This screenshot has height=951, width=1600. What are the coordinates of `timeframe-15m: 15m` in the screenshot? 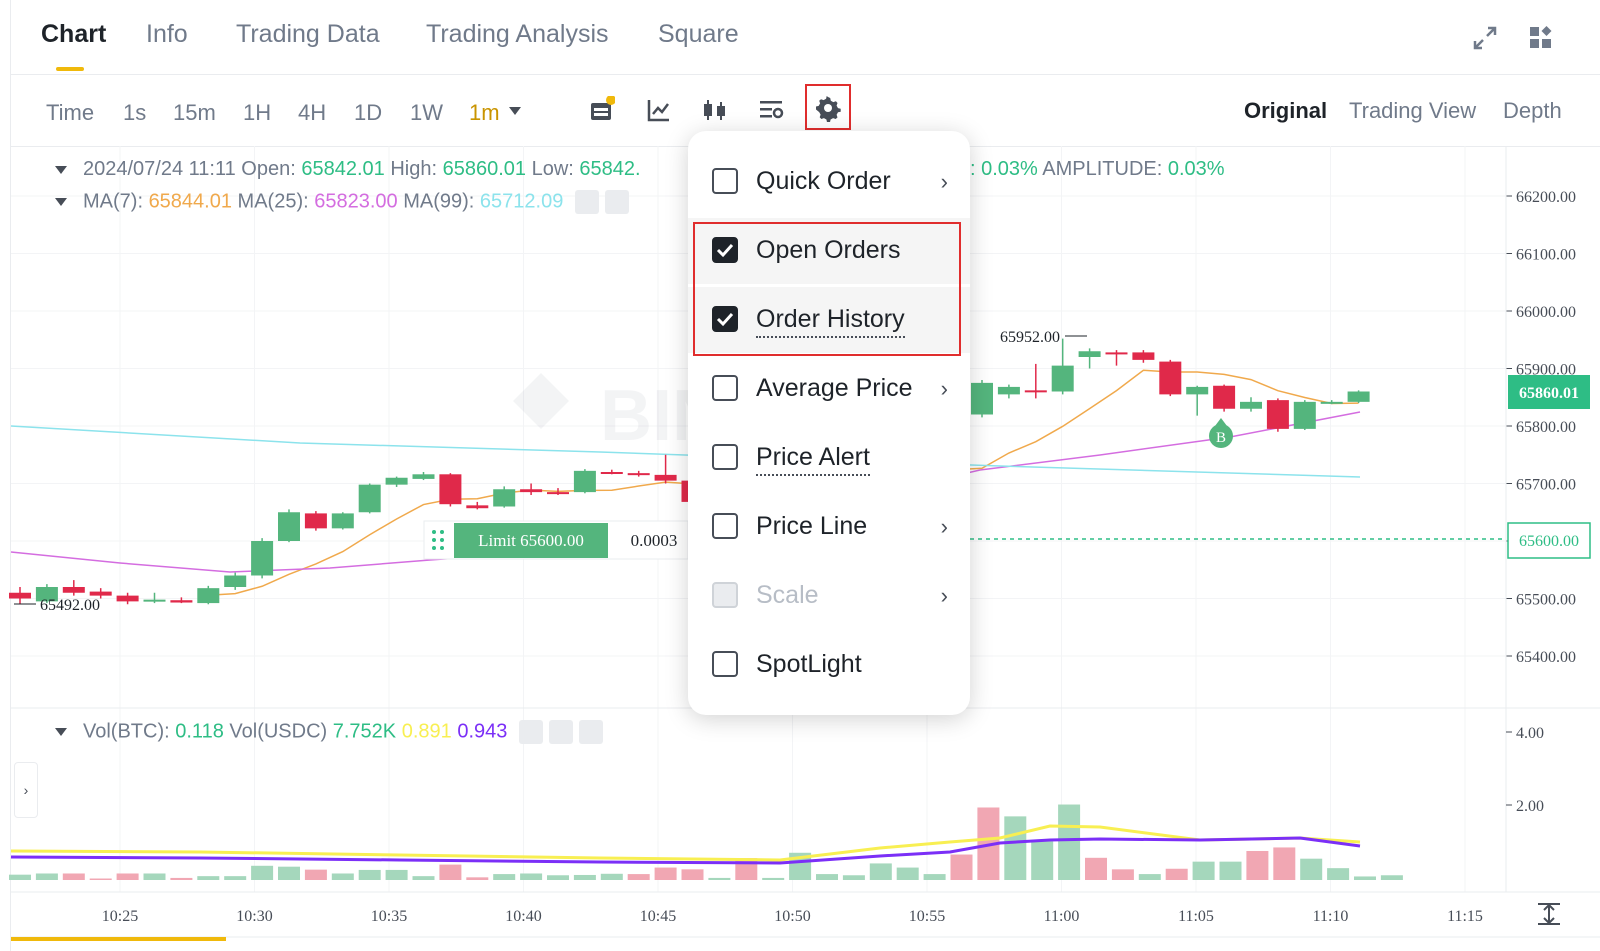 It's located at (194, 112).